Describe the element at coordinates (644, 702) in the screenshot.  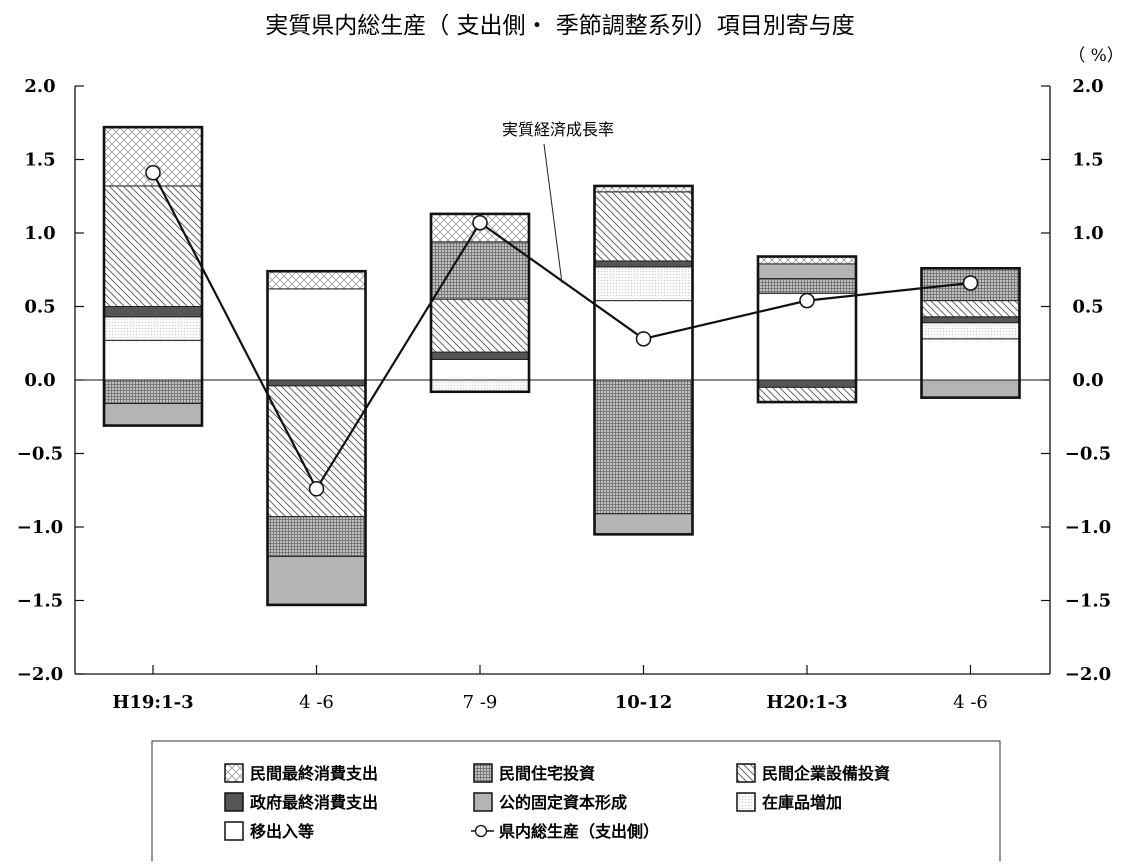
I see `x-tick-label: 10-12` at that location.